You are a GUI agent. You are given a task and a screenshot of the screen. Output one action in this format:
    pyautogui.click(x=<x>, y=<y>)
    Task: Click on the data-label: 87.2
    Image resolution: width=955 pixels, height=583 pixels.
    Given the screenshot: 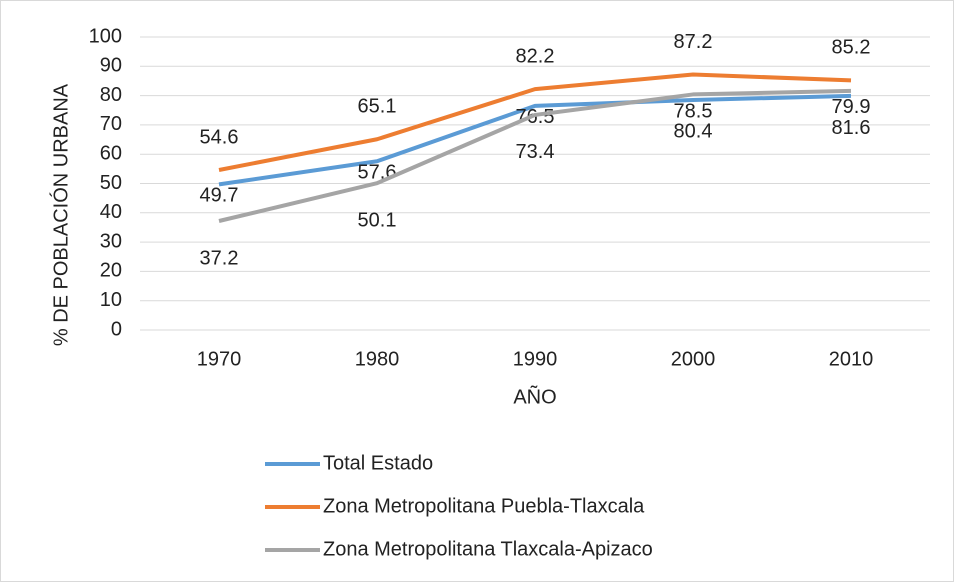 What is the action you would take?
    pyautogui.click(x=693, y=42)
    